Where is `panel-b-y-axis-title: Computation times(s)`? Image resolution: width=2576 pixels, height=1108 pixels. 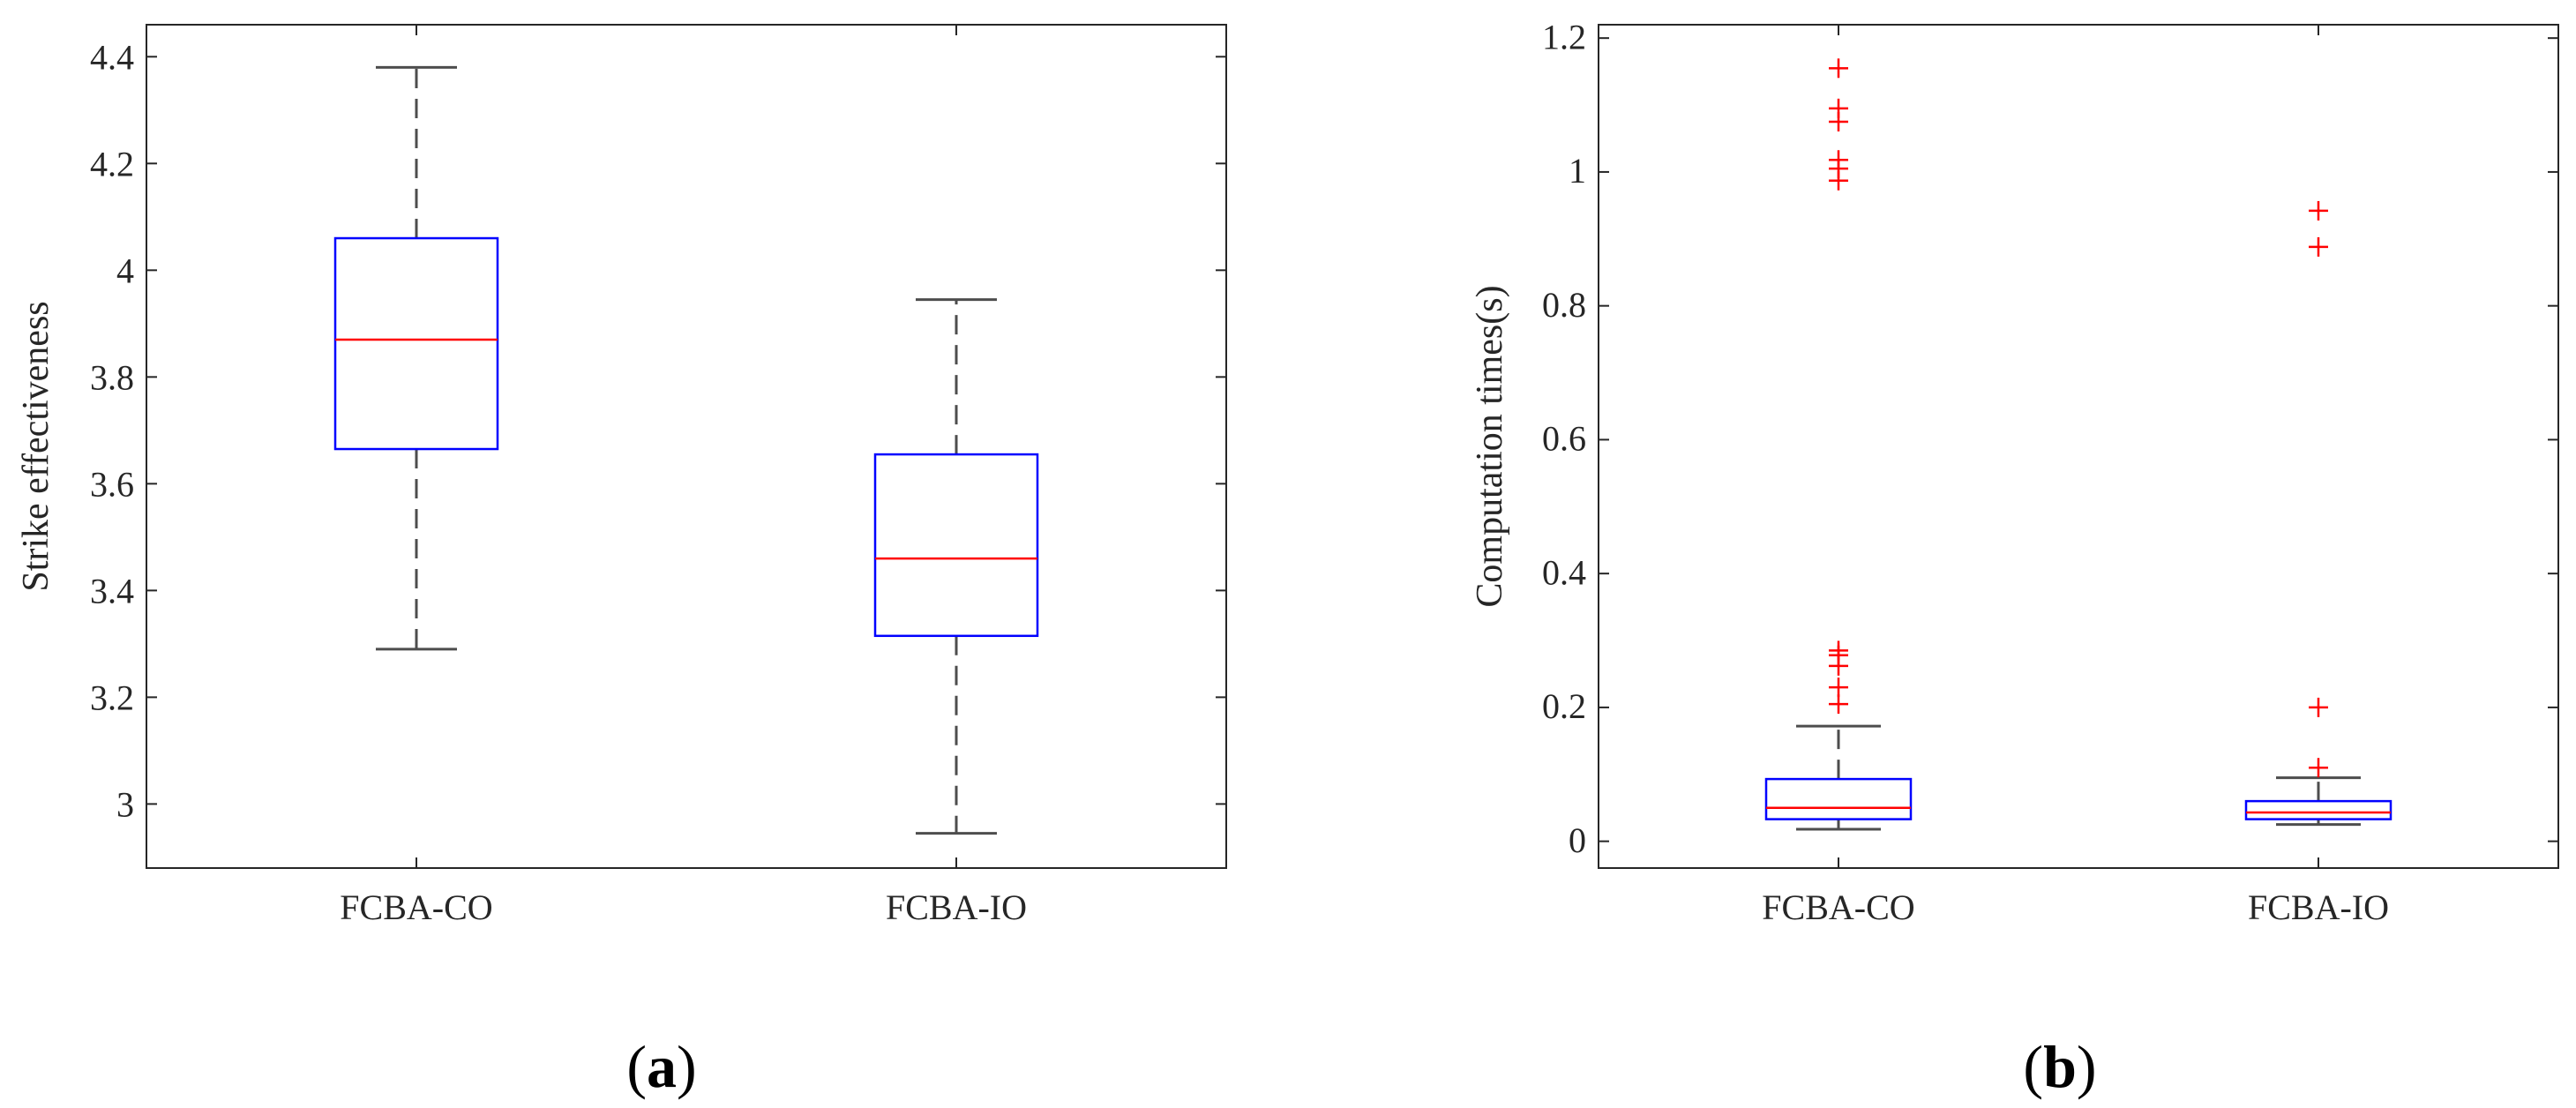 panel-b-y-axis-title: Computation times(s) is located at coordinates (1490, 446).